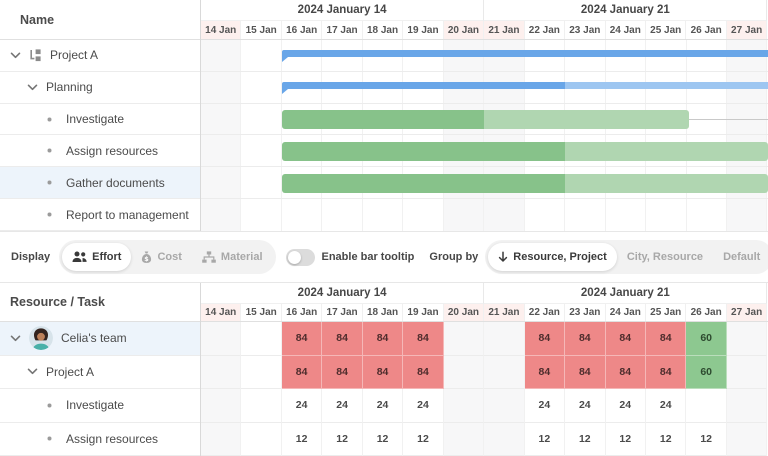 The height and width of the screenshot is (456, 768). Describe the element at coordinates (100, 20) in the screenshot. I see `name-column-header: Name` at that location.